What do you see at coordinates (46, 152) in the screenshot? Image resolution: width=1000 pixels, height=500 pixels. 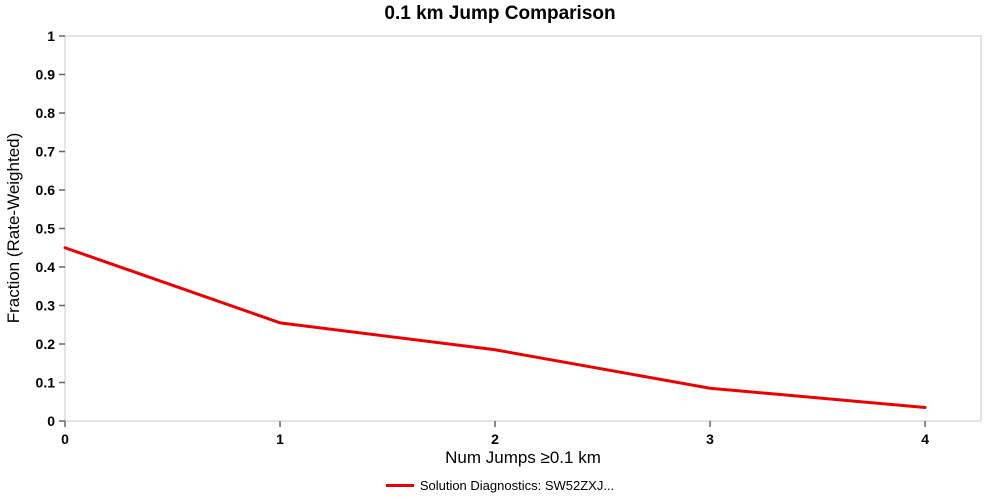 I see `y-tick-label: 0.7` at bounding box center [46, 152].